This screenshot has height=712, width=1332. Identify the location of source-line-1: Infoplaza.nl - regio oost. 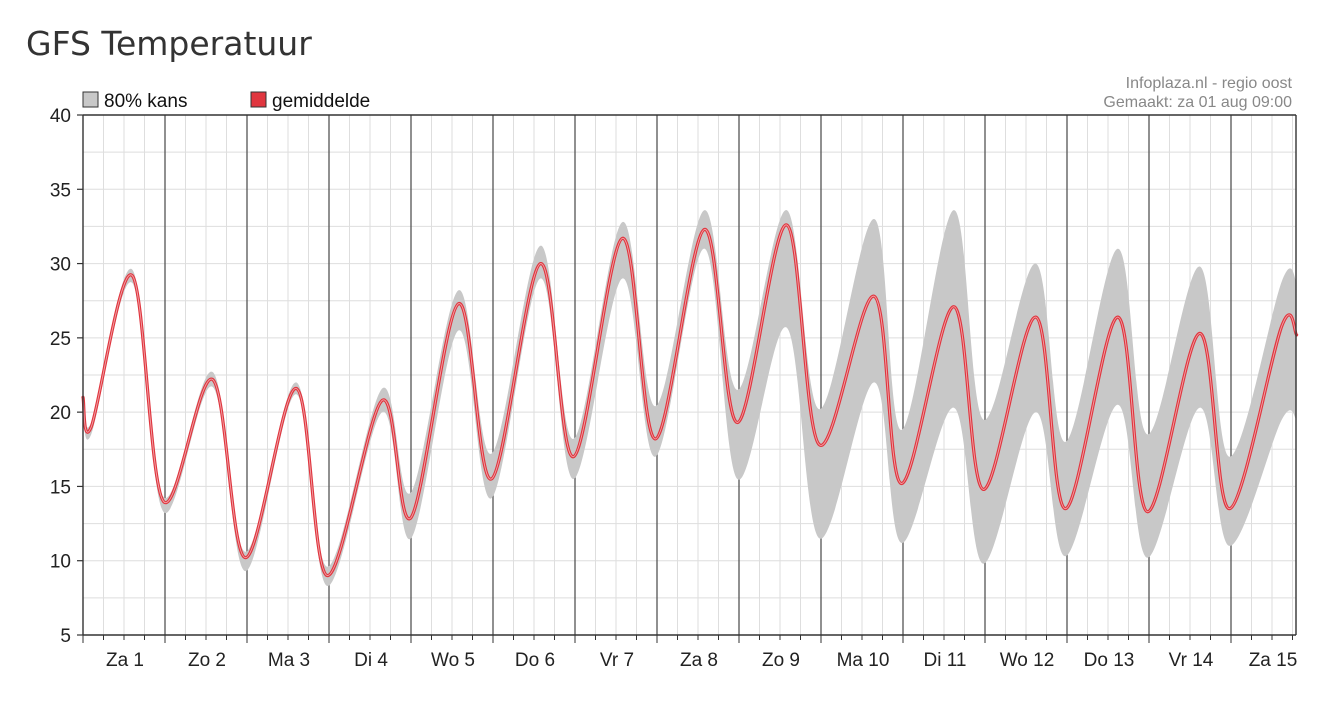
(1209, 83).